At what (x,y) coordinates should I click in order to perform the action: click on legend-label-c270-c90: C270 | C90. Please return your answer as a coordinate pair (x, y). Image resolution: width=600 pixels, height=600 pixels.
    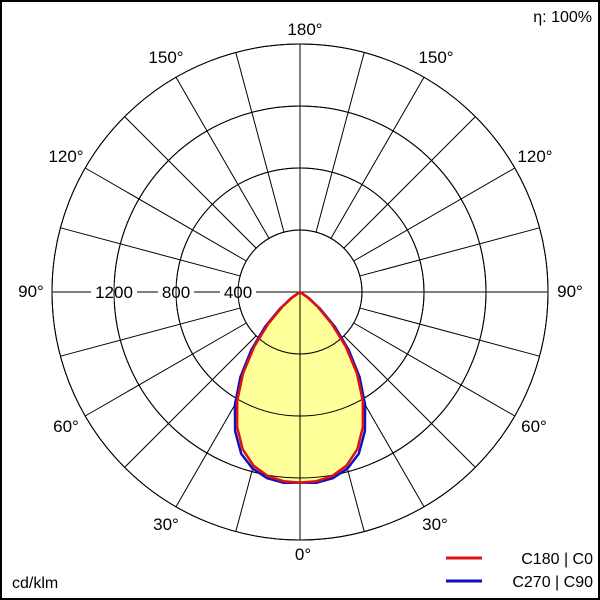
    Looking at the image, I should click on (552, 582).